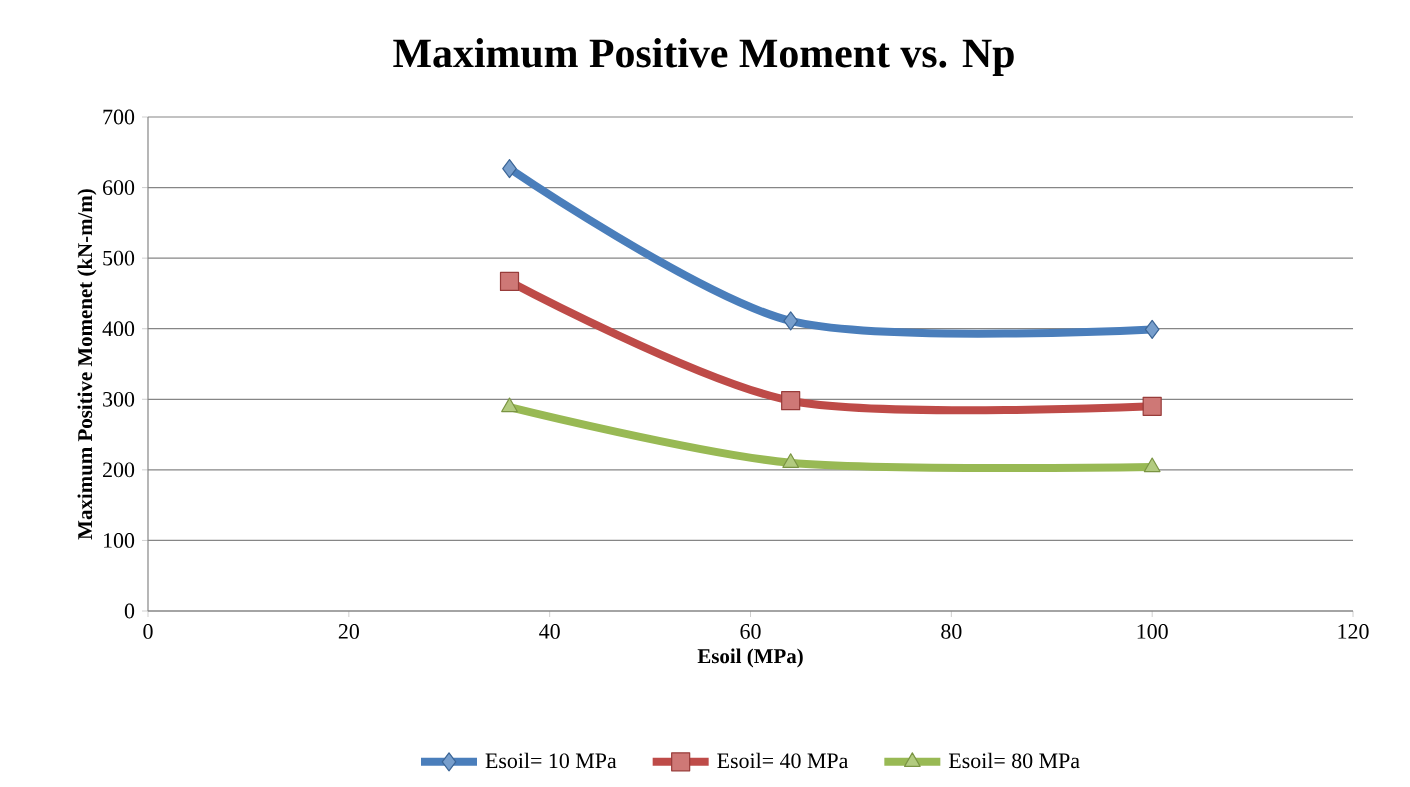 This screenshot has width=1410, height=787. Describe the element at coordinates (119, 399) in the screenshot. I see `y-tick-label: 300` at that location.